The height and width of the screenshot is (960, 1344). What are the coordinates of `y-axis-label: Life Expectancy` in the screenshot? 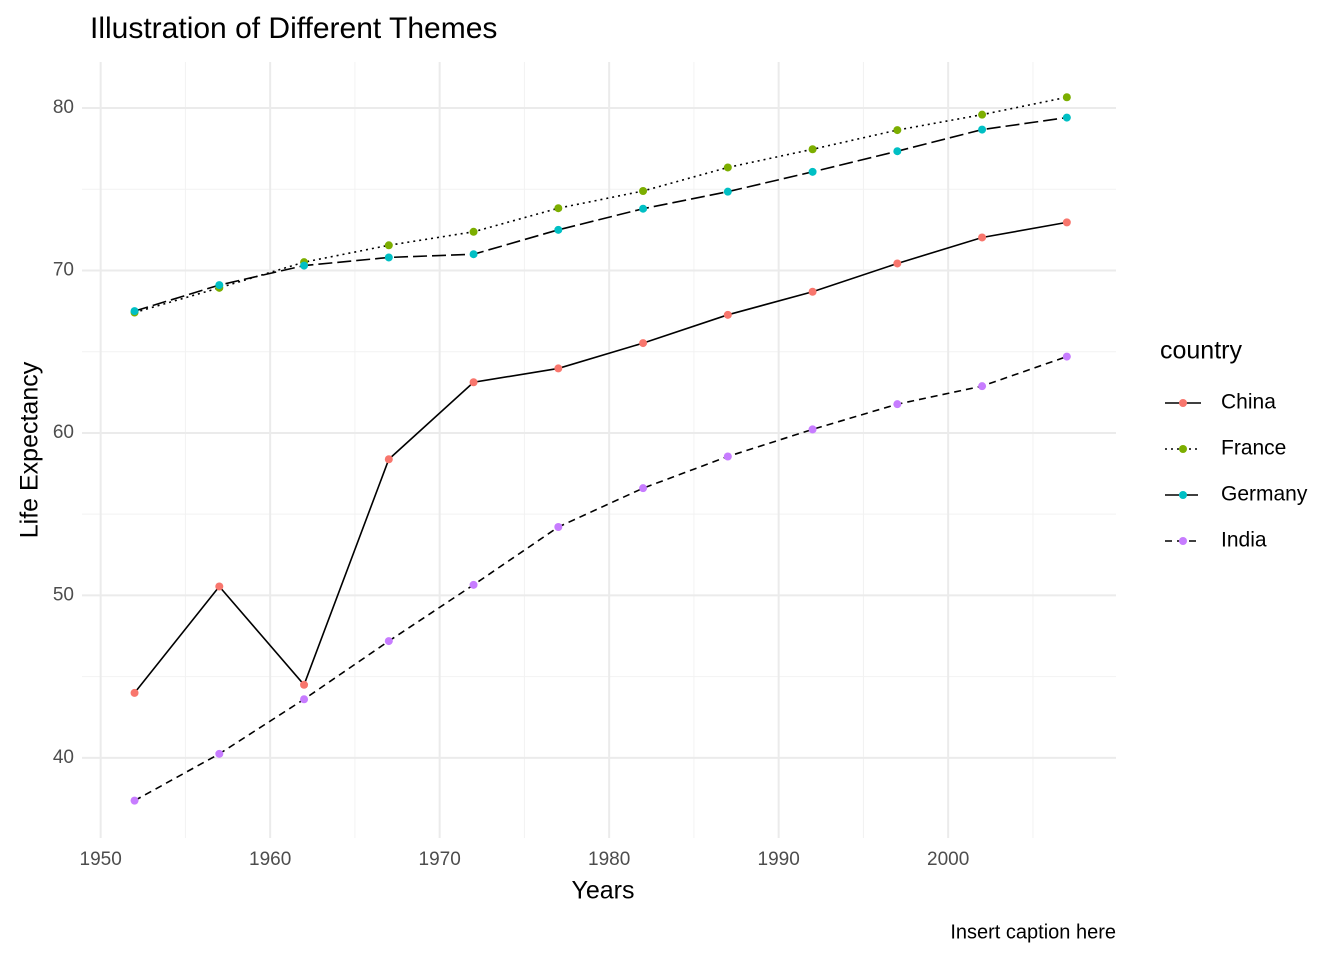 It's located at (30, 449).